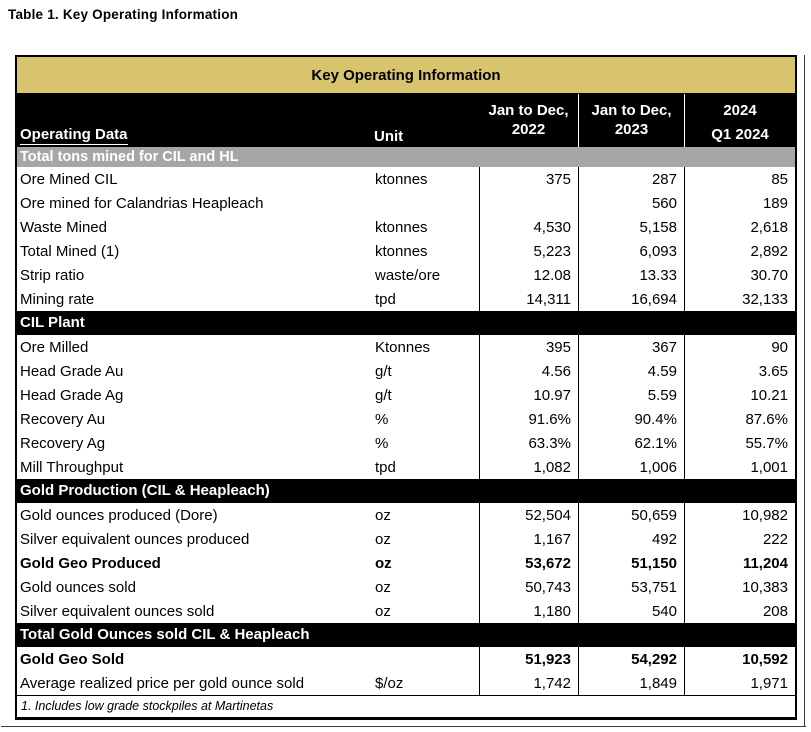  What do you see at coordinates (528, 587) in the screenshot?
I see `row-value: 50,743` at bounding box center [528, 587].